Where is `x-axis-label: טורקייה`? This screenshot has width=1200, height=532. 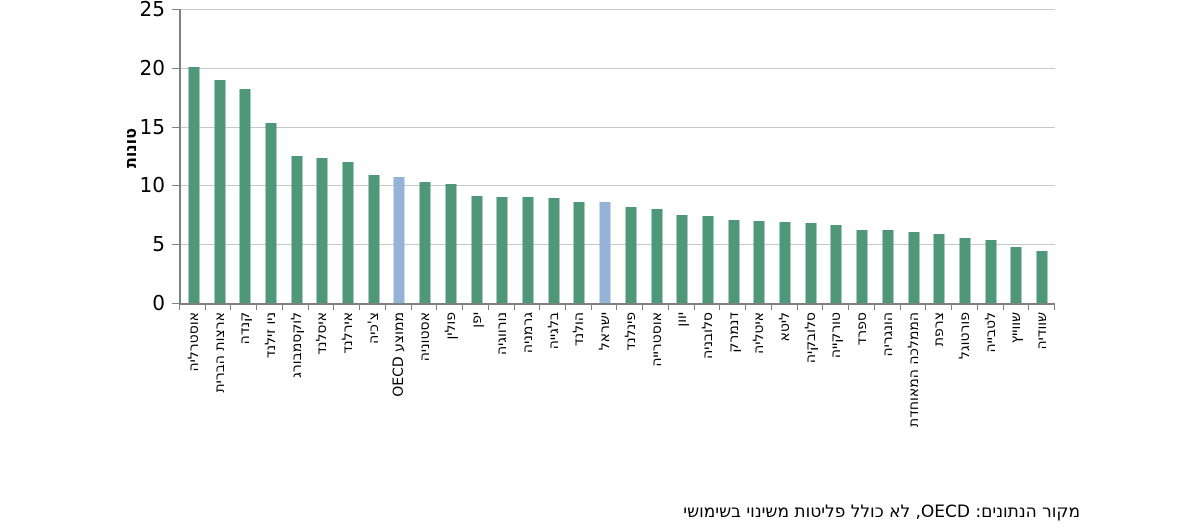 x-axis-label: טורקייה is located at coordinates (836, 335).